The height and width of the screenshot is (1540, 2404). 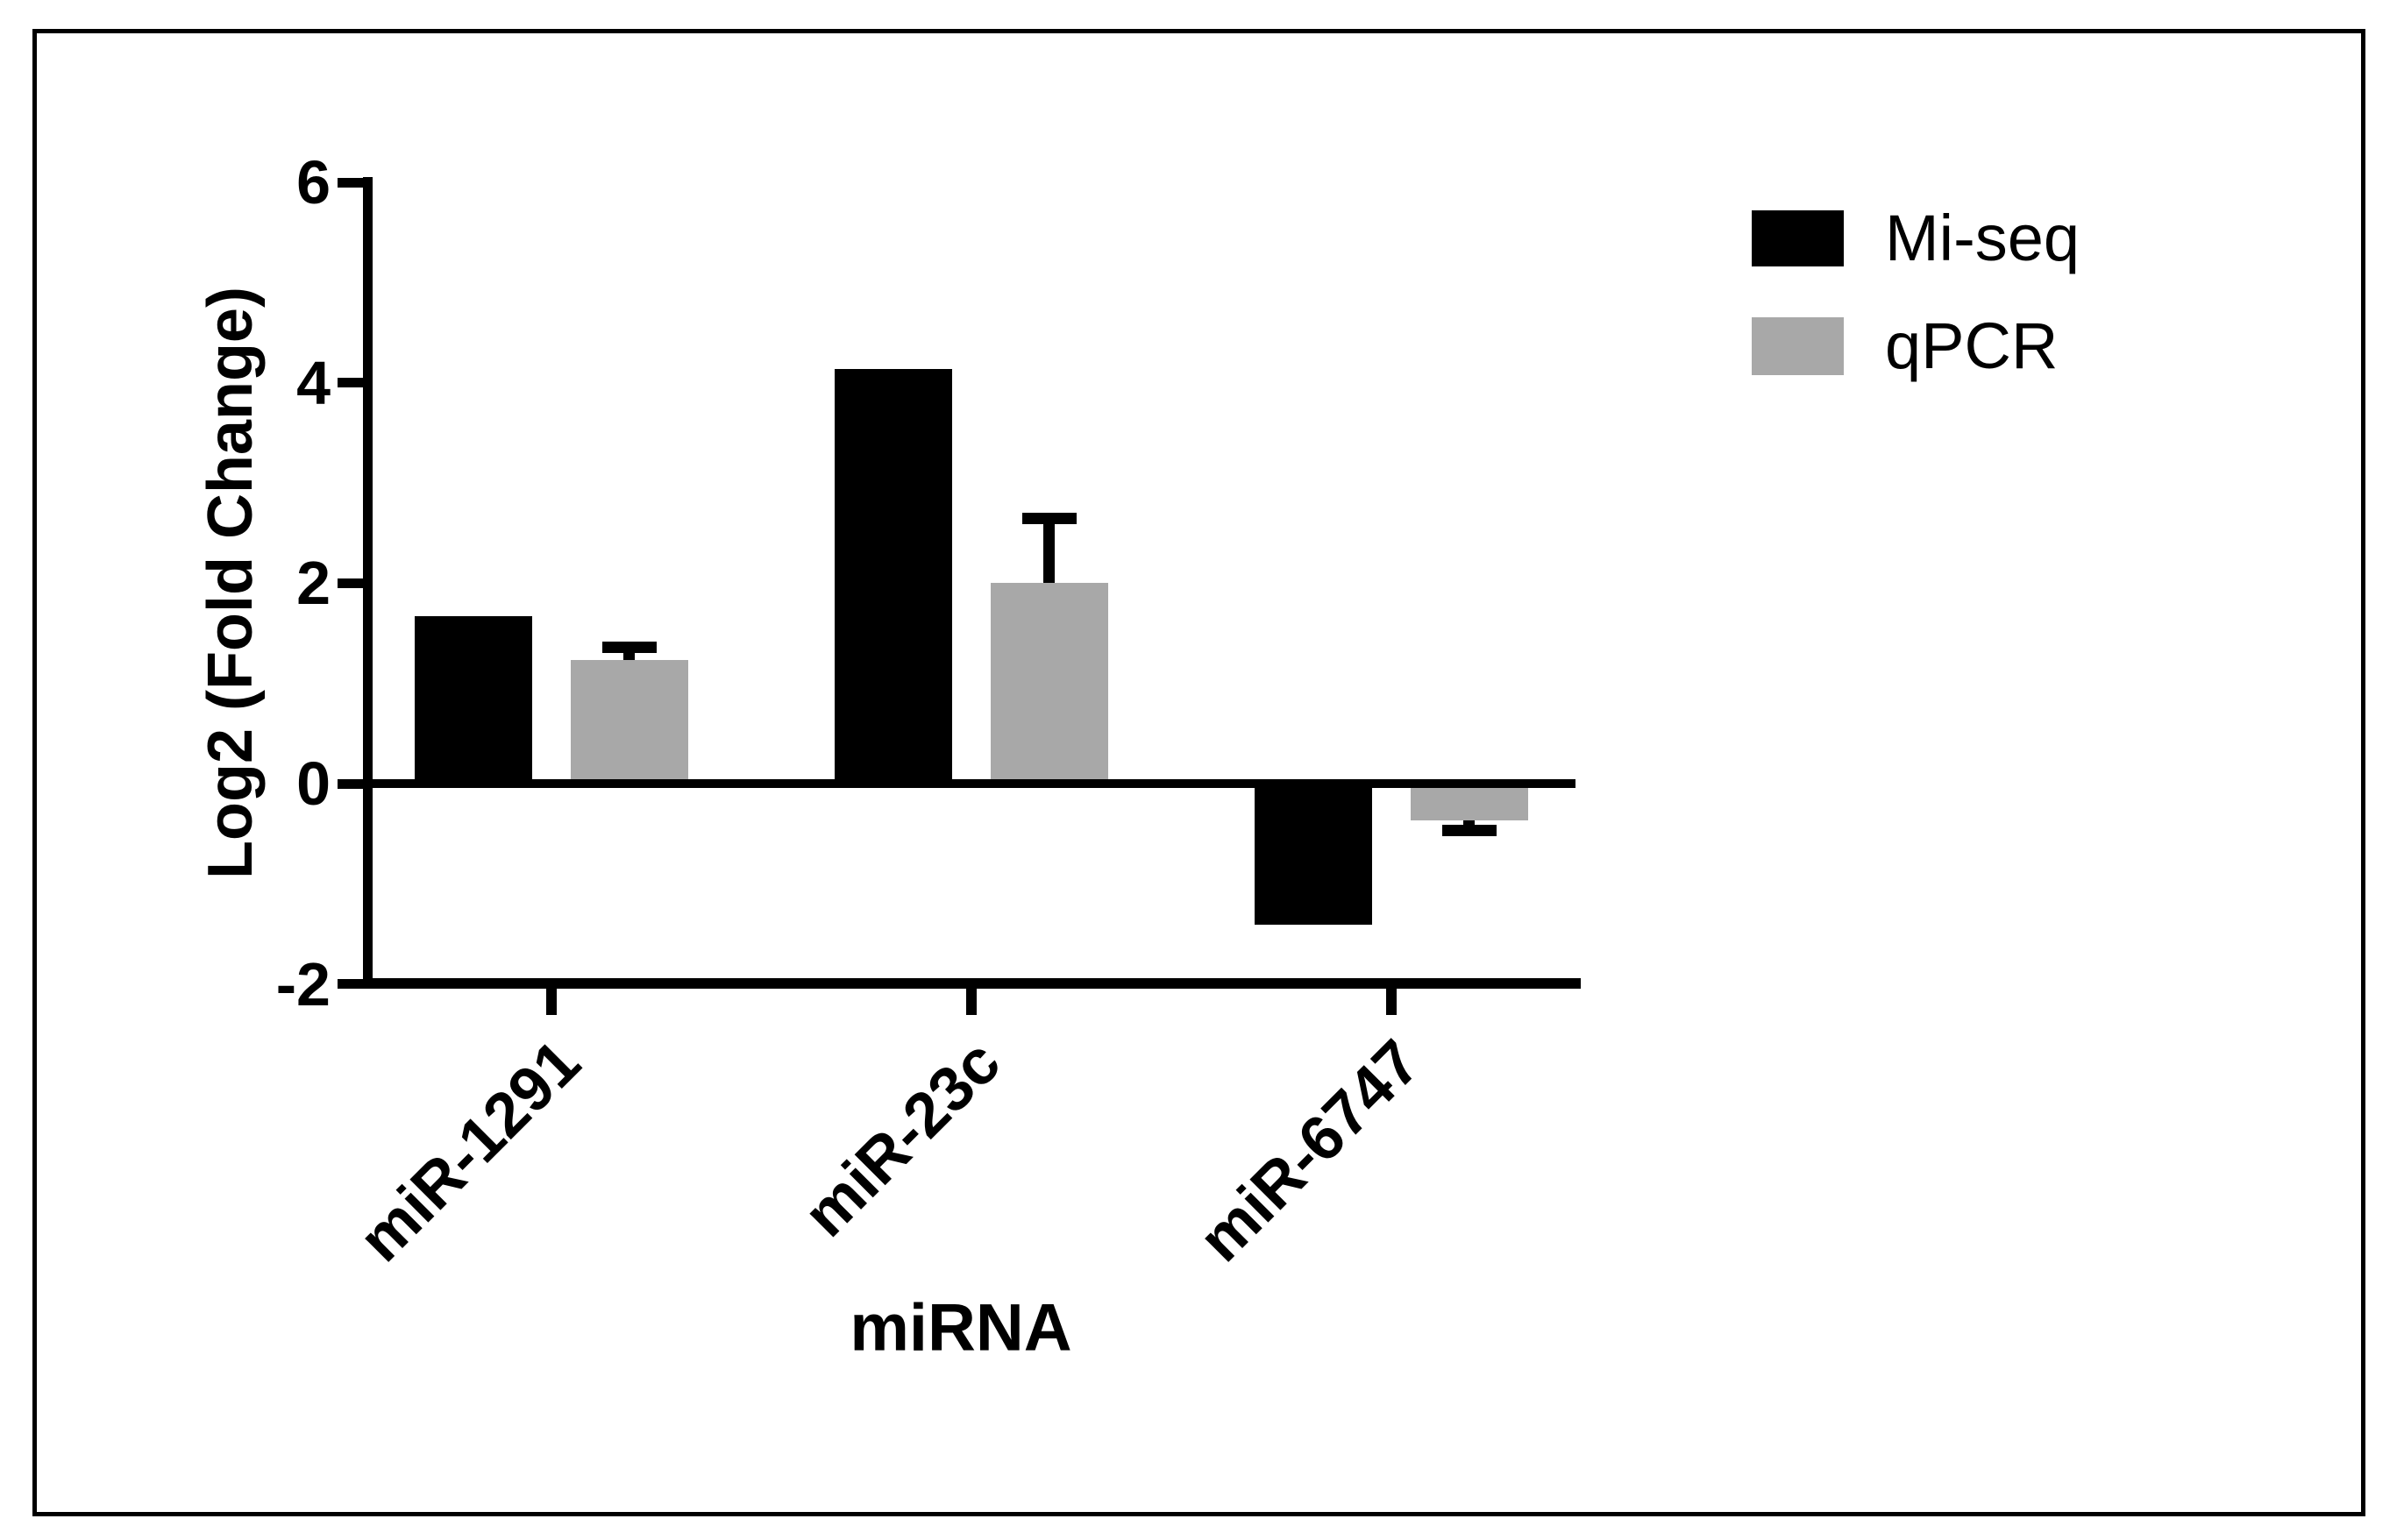 What do you see at coordinates (972, 983) in the screenshot?
I see `x-axis-line` at bounding box center [972, 983].